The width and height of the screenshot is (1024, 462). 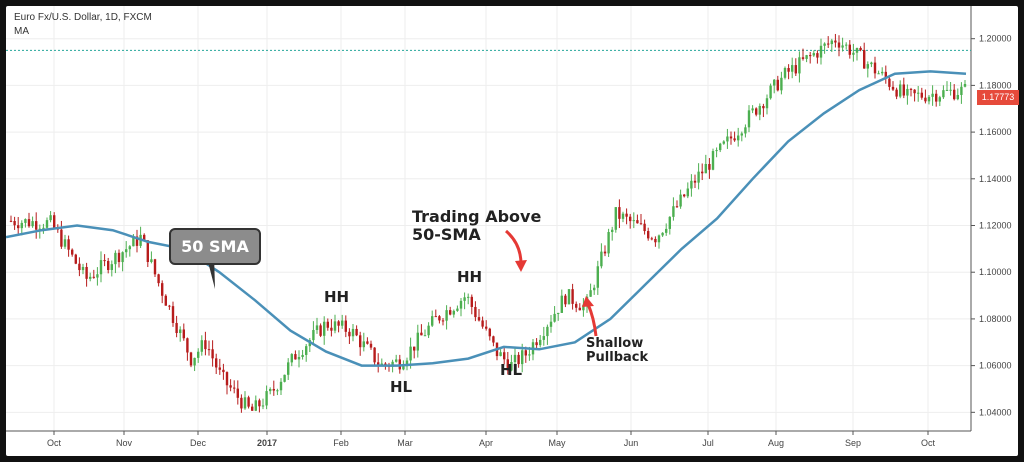 I want to click on y-tick-label: 1.18000, so click(x=995, y=85).